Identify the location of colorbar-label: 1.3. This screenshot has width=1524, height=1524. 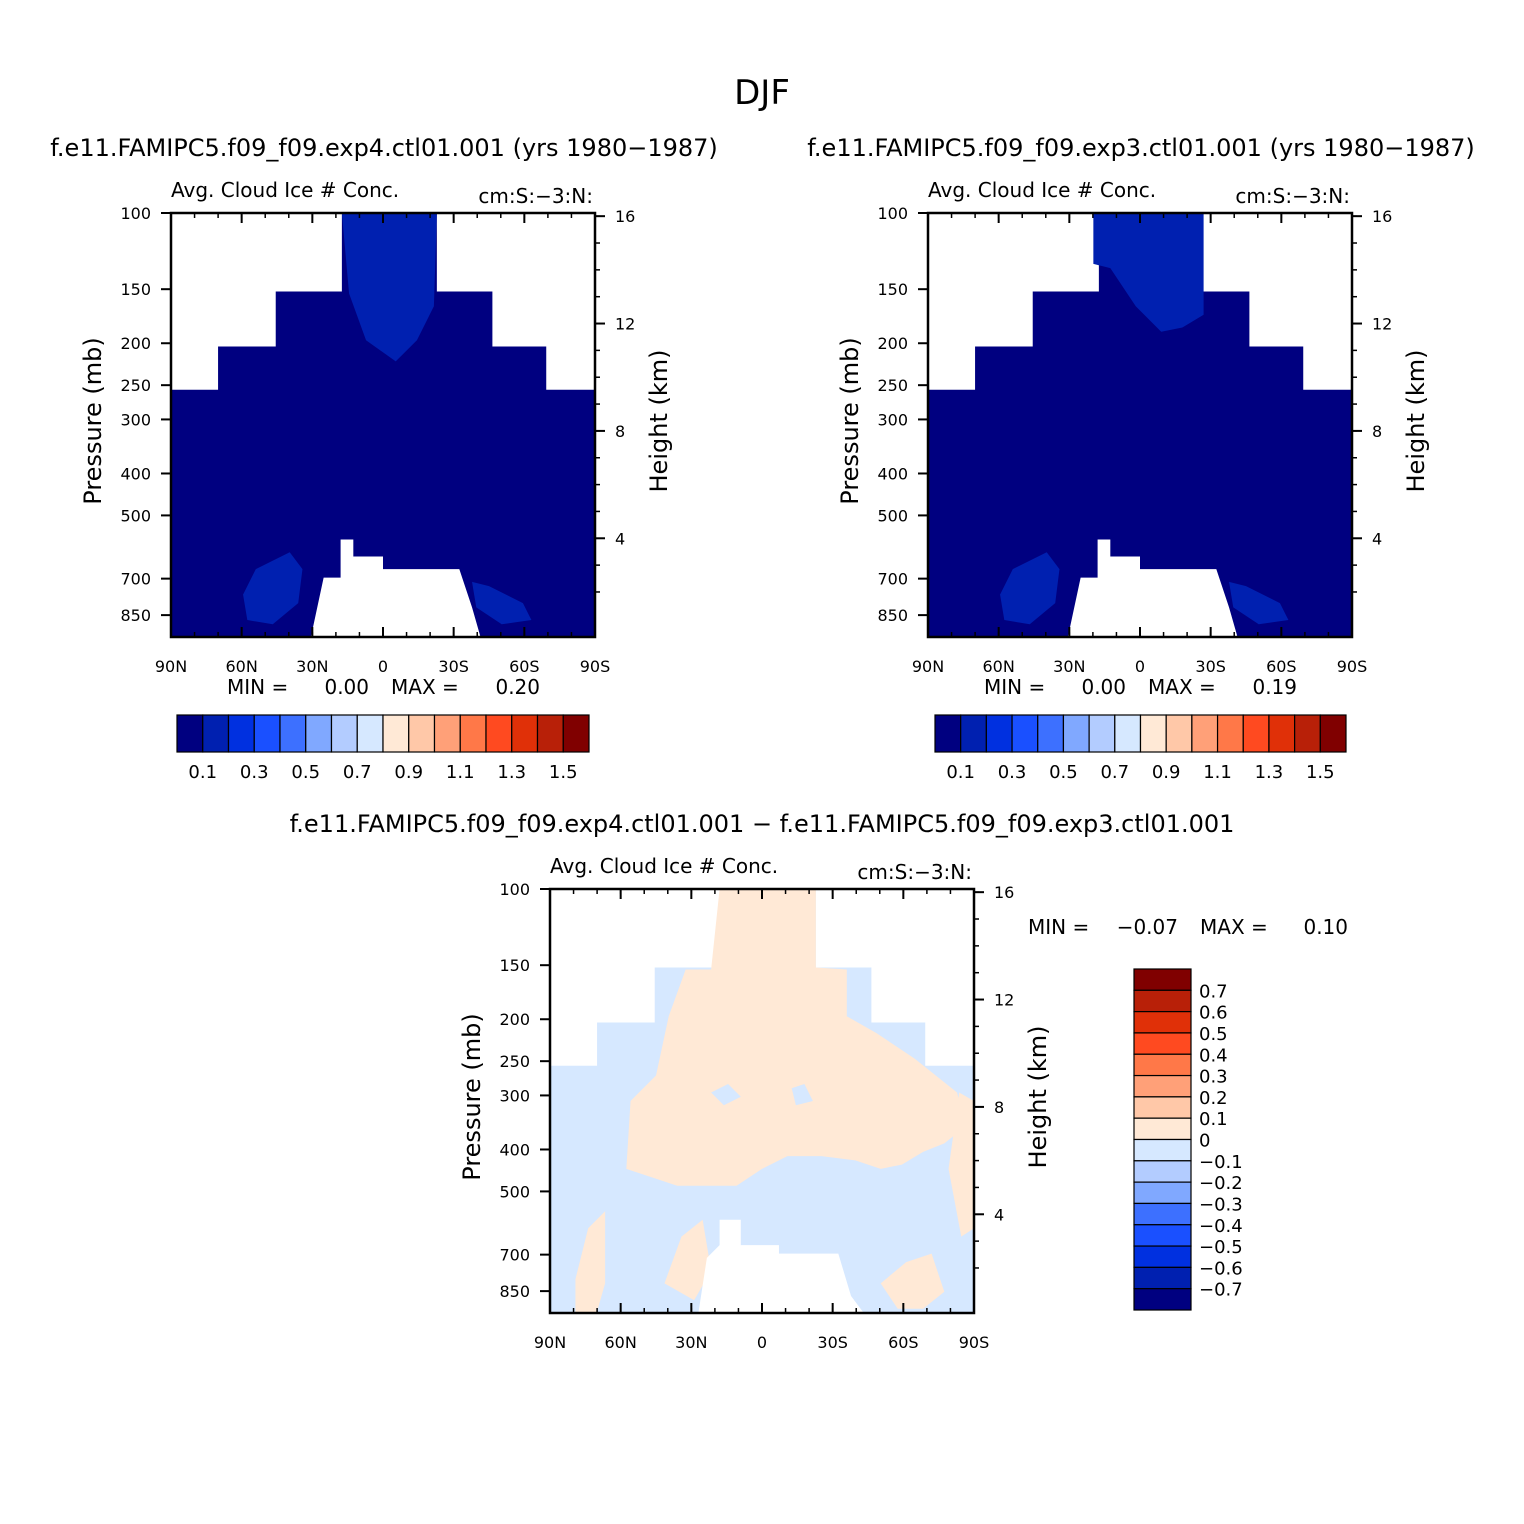
(511, 772).